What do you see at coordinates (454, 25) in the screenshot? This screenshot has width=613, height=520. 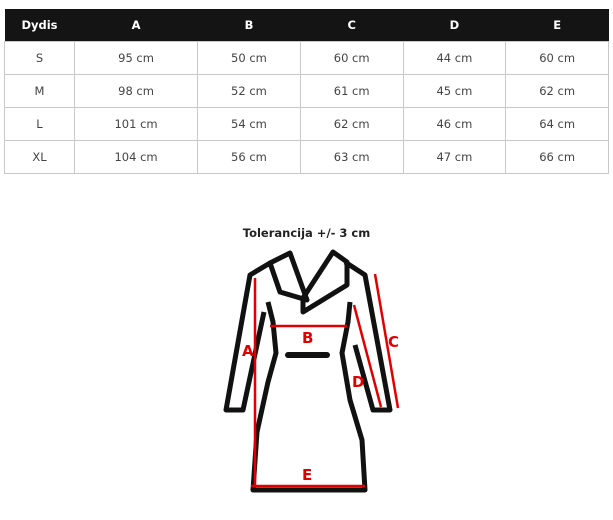 I see `header-d: D` at bounding box center [454, 25].